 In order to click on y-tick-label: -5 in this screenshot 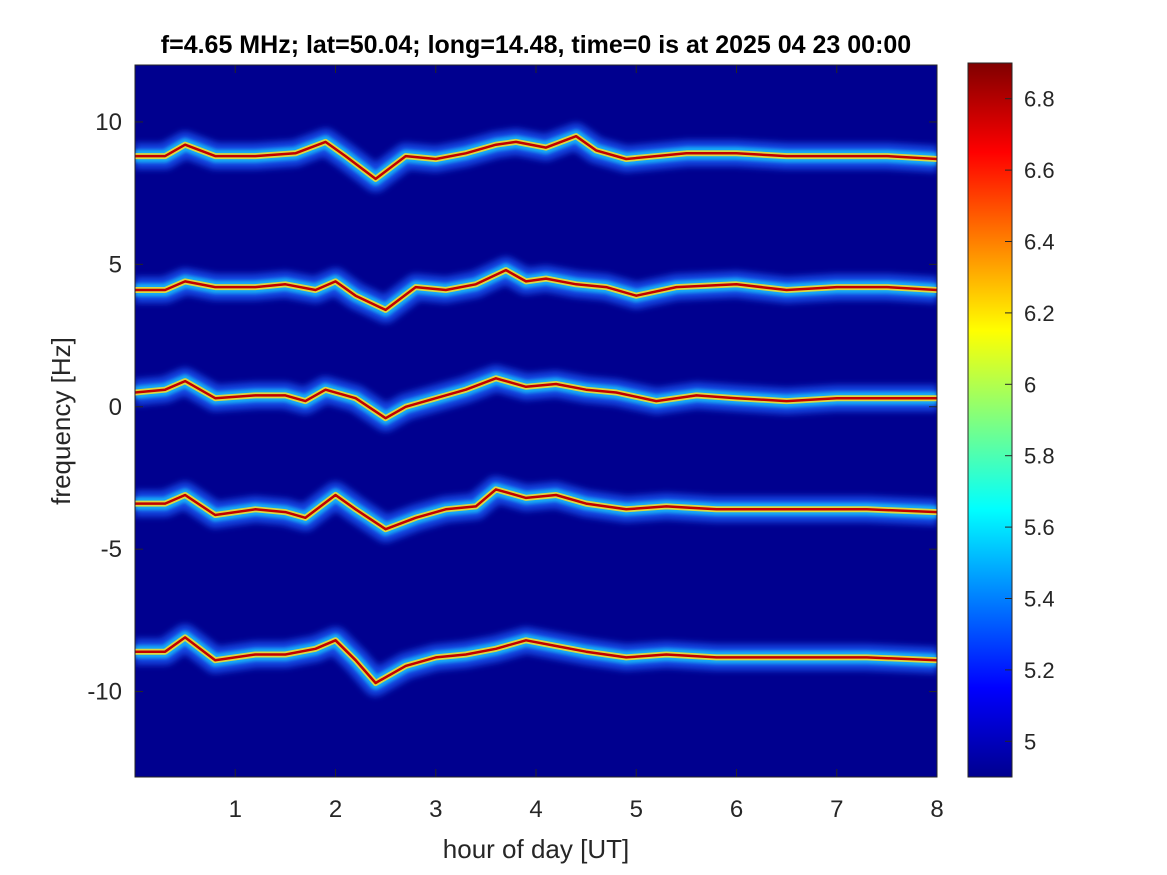, I will do `click(111, 549)`.